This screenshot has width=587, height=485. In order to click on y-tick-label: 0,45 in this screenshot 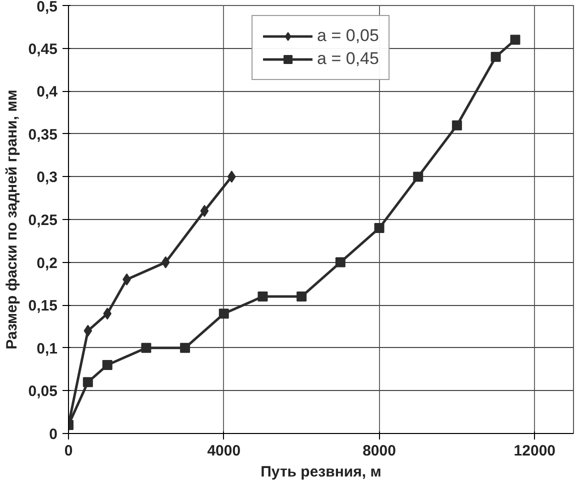, I will do `click(43, 49)`.